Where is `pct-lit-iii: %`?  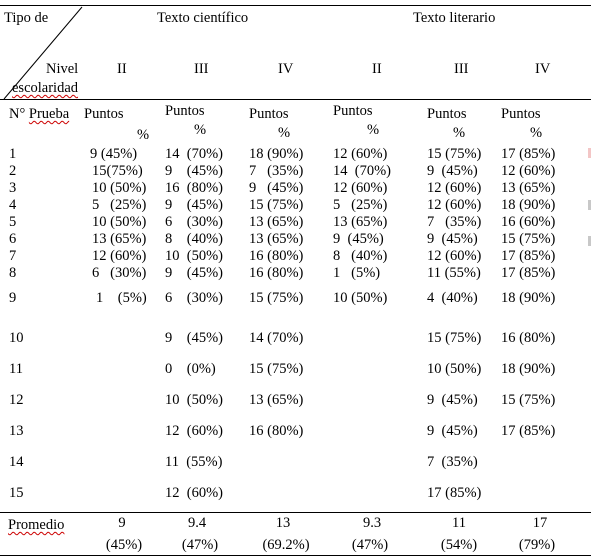 pct-lit-iii: % is located at coordinates (459, 133).